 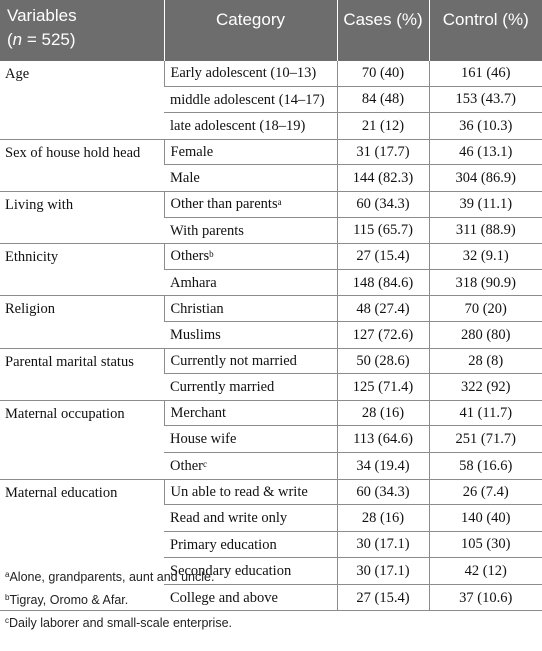 I want to click on category-label: Muslims, so click(x=195, y=334).